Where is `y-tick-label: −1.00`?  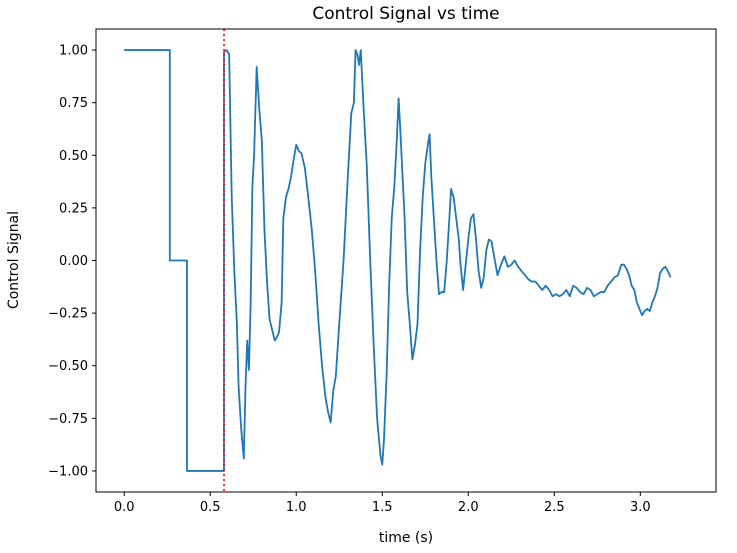
y-tick-label: −1.00 is located at coordinates (68, 471).